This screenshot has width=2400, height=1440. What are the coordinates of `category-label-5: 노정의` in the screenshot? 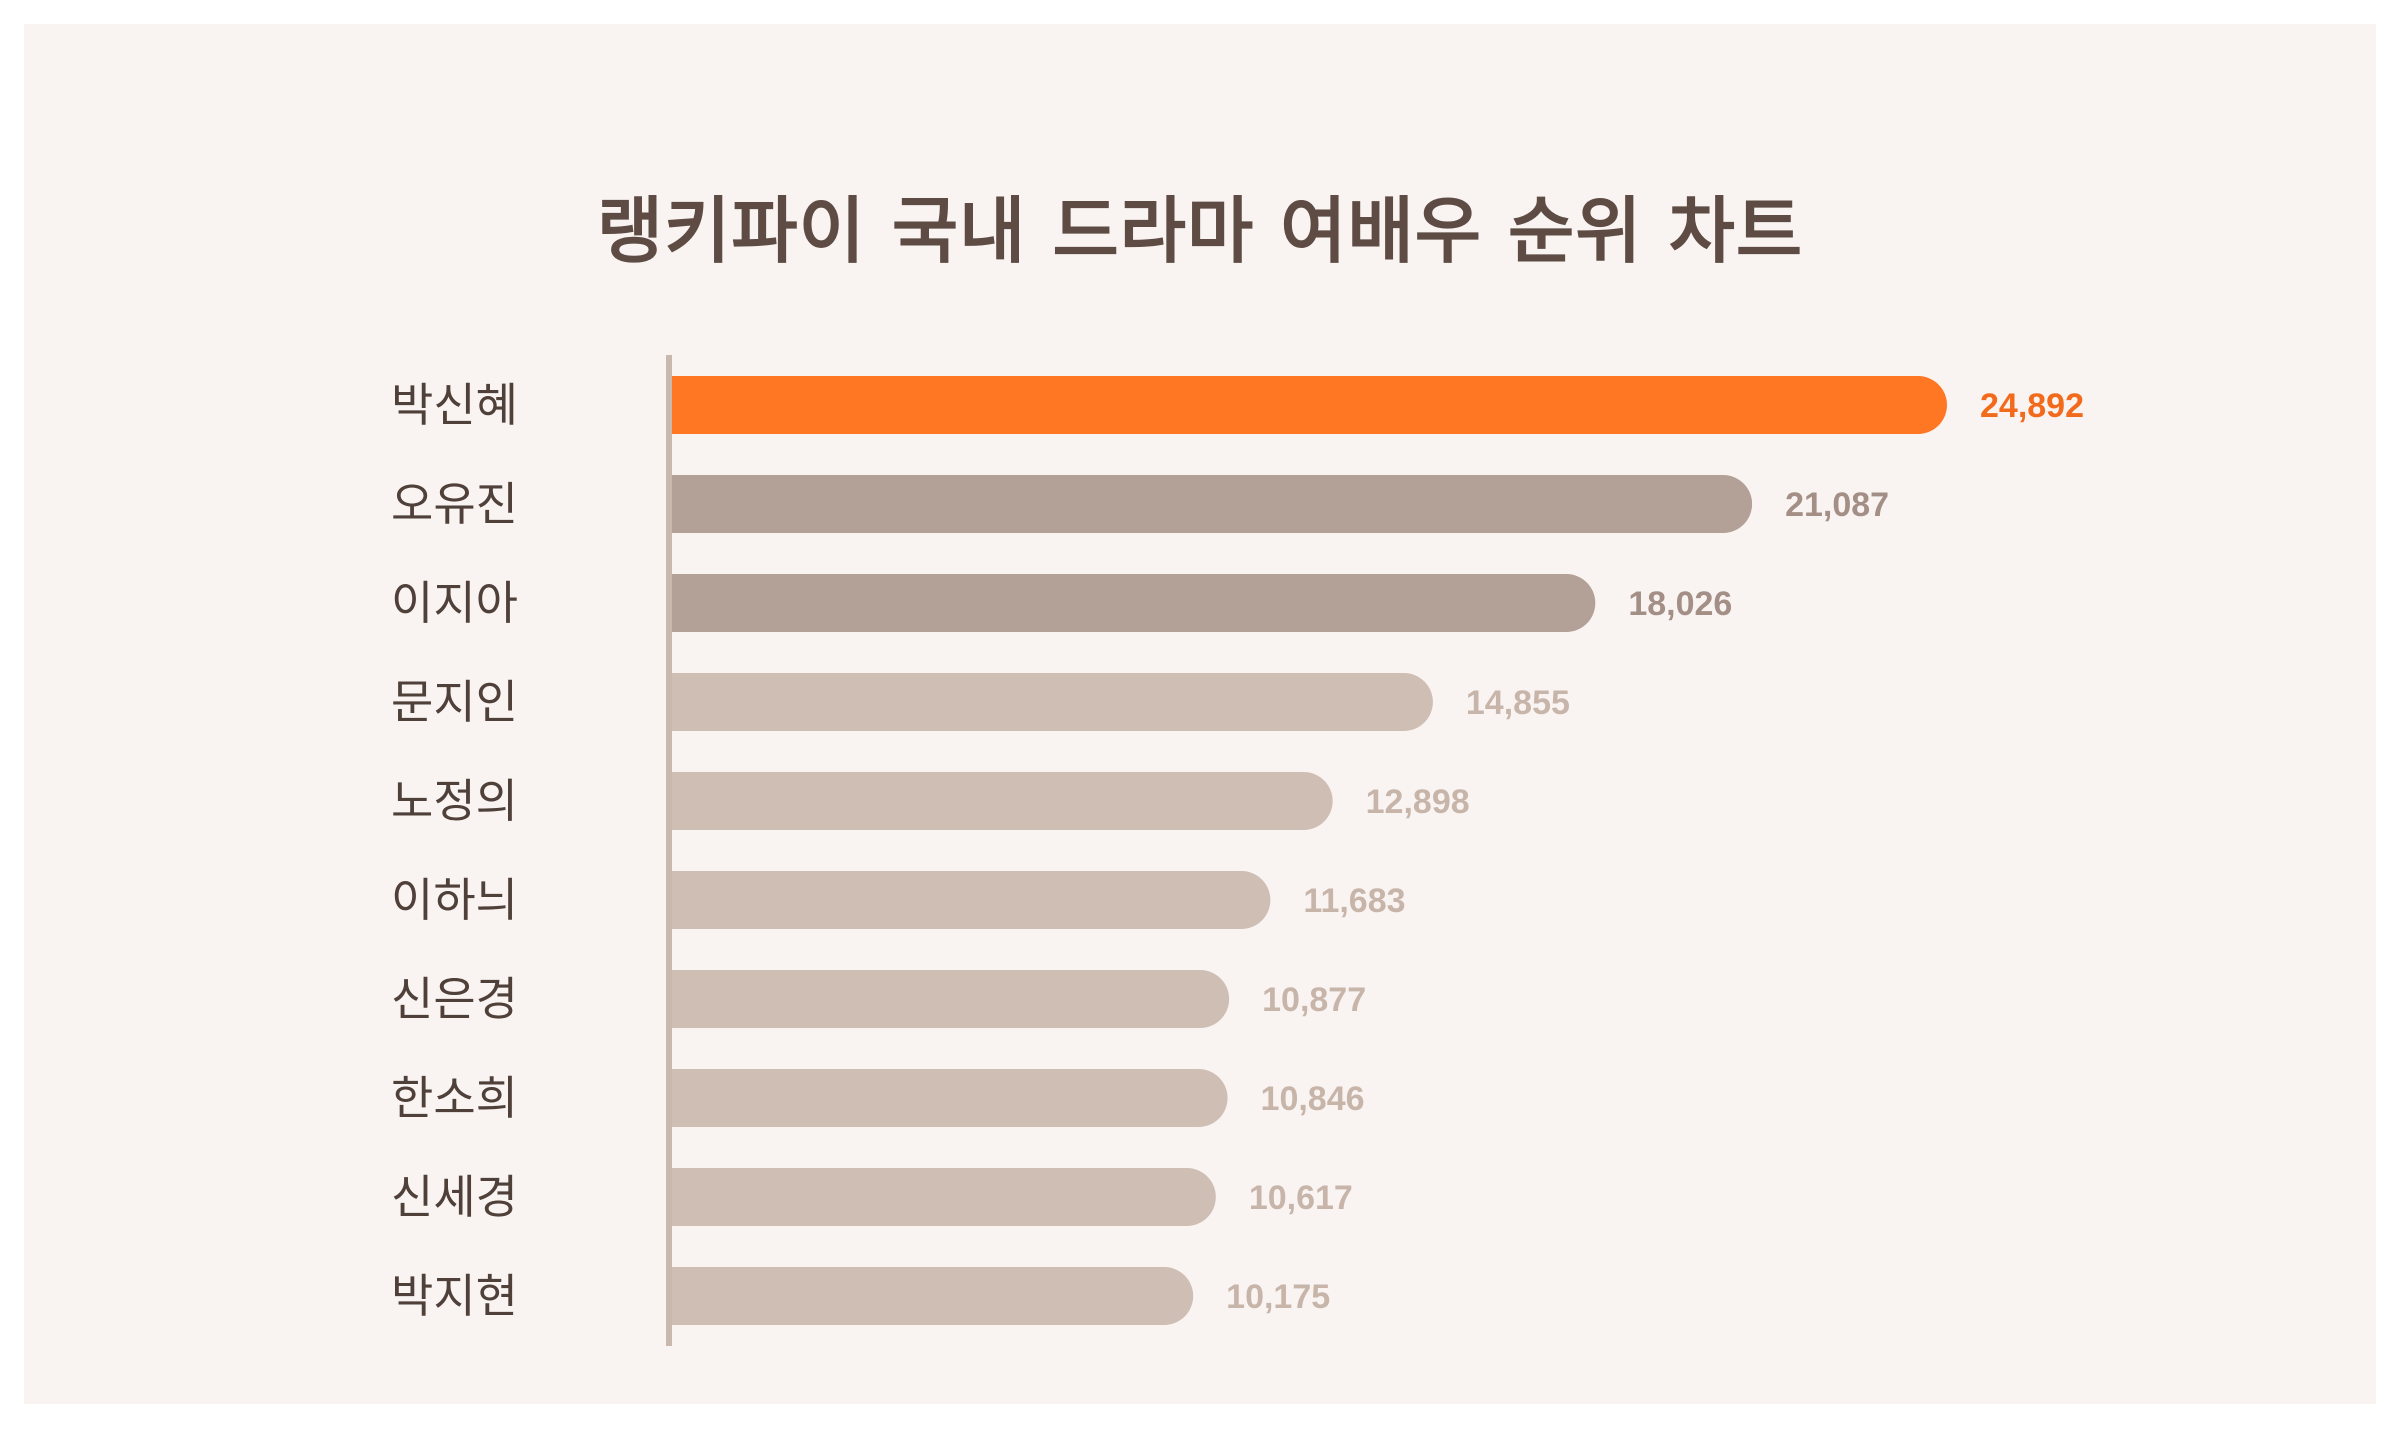 It's located at (454, 801).